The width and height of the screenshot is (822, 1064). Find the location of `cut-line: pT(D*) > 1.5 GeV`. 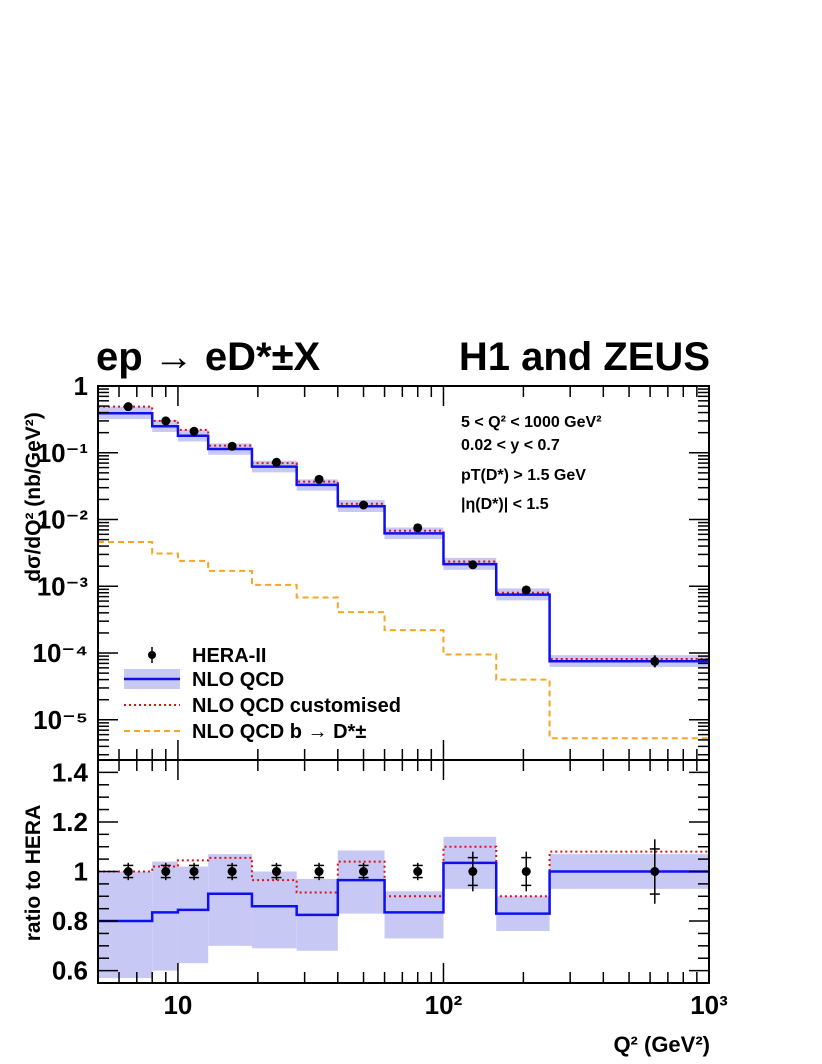

cut-line: pT(D*) > 1.5 GeV is located at coordinates (523, 475).